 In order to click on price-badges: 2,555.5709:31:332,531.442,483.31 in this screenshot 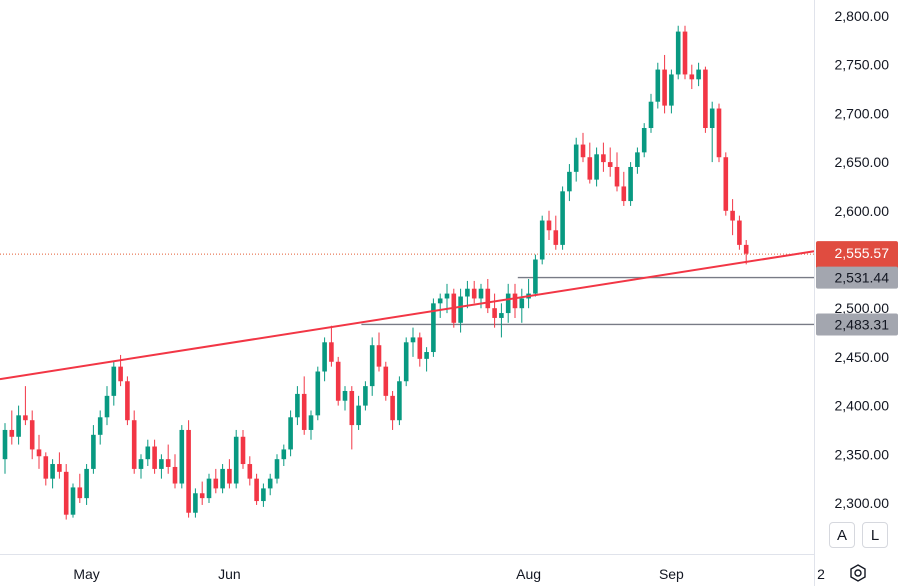, I will do `click(857, 288)`.